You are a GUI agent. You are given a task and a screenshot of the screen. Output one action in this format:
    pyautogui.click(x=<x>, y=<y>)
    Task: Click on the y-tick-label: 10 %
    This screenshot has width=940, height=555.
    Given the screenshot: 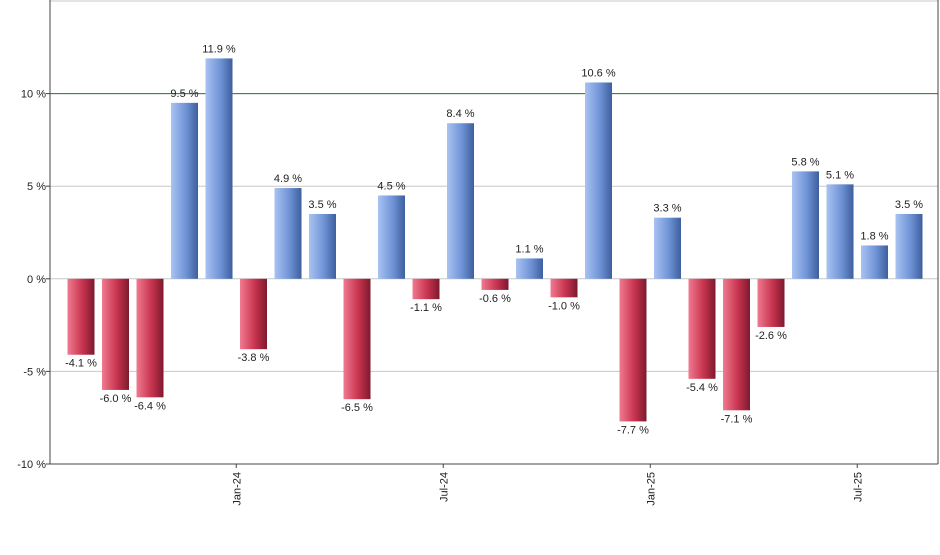 What is the action you would take?
    pyautogui.click(x=33, y=95)
    